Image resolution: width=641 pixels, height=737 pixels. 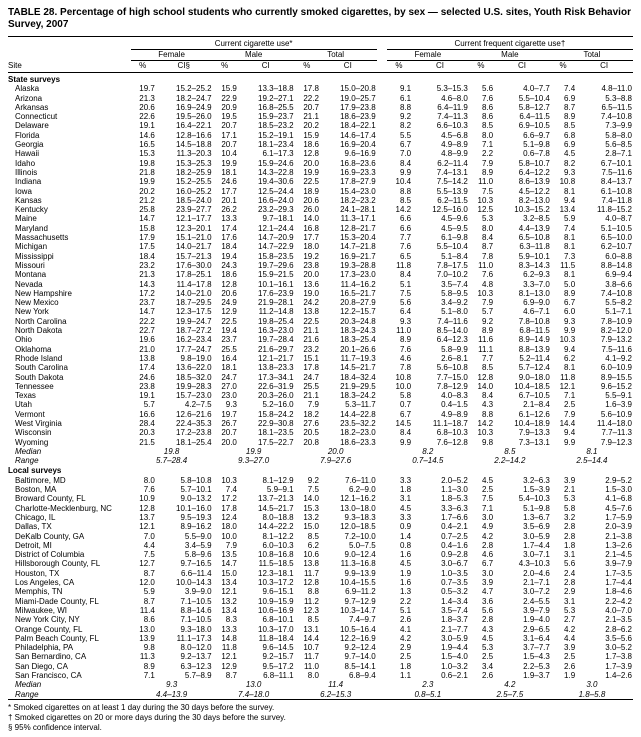 I want to click on ci-cell: 14.7–22.9, so click(x=276, y=247).